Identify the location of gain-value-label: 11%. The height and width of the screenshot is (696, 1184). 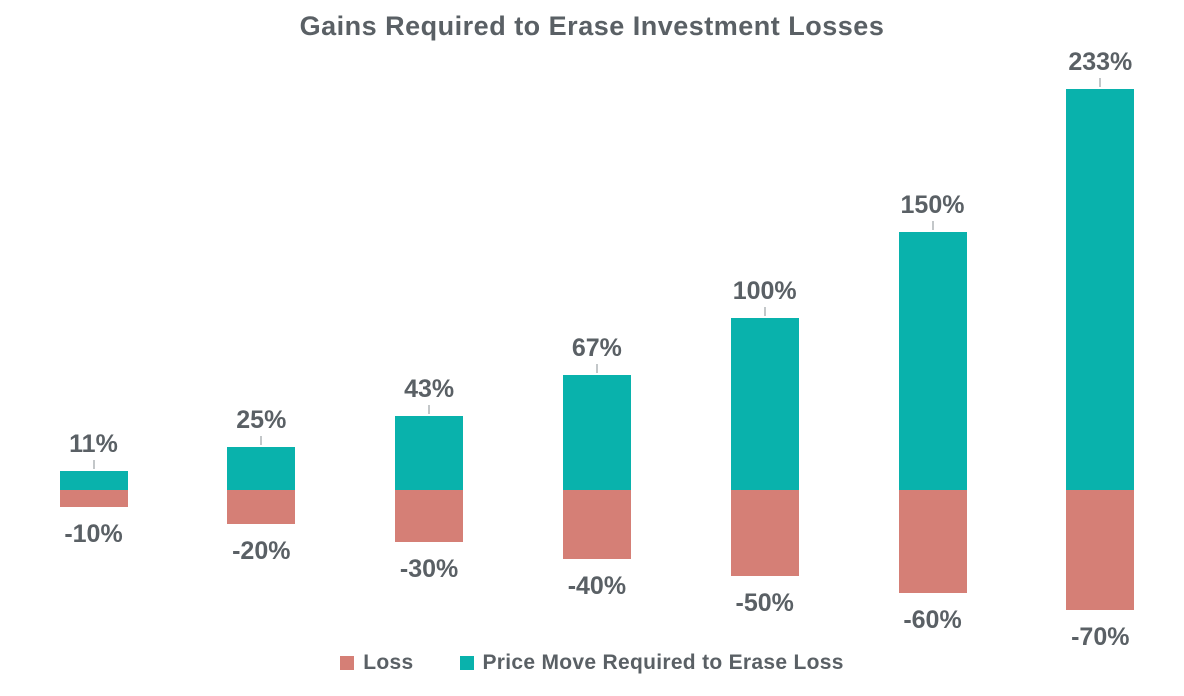
(93, 444).